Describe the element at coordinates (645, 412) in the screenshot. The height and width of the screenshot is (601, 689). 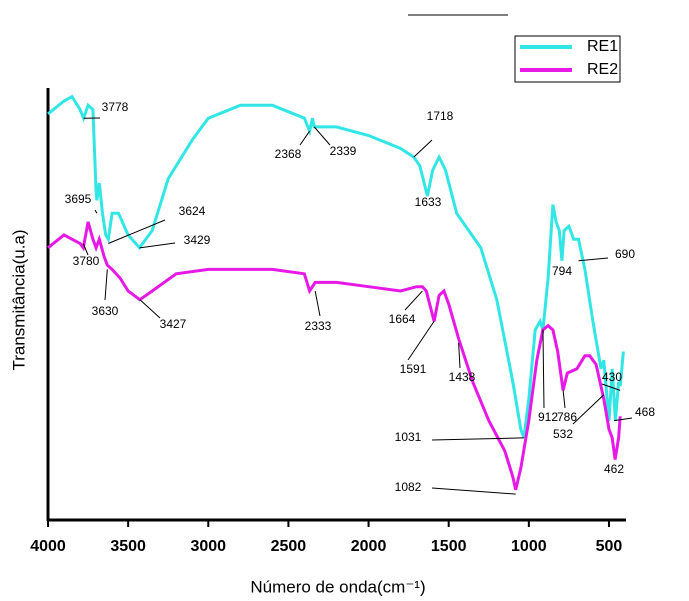
I see `annotation-label: 468` at that location.